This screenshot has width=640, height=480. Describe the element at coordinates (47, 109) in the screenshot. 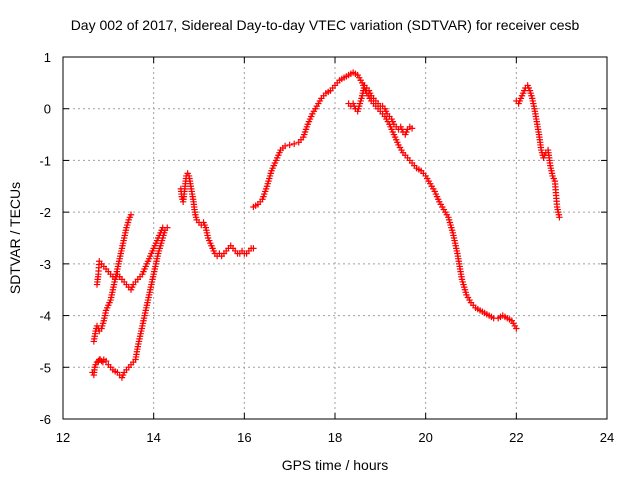

I see `y-tick-label: 0` at that location.